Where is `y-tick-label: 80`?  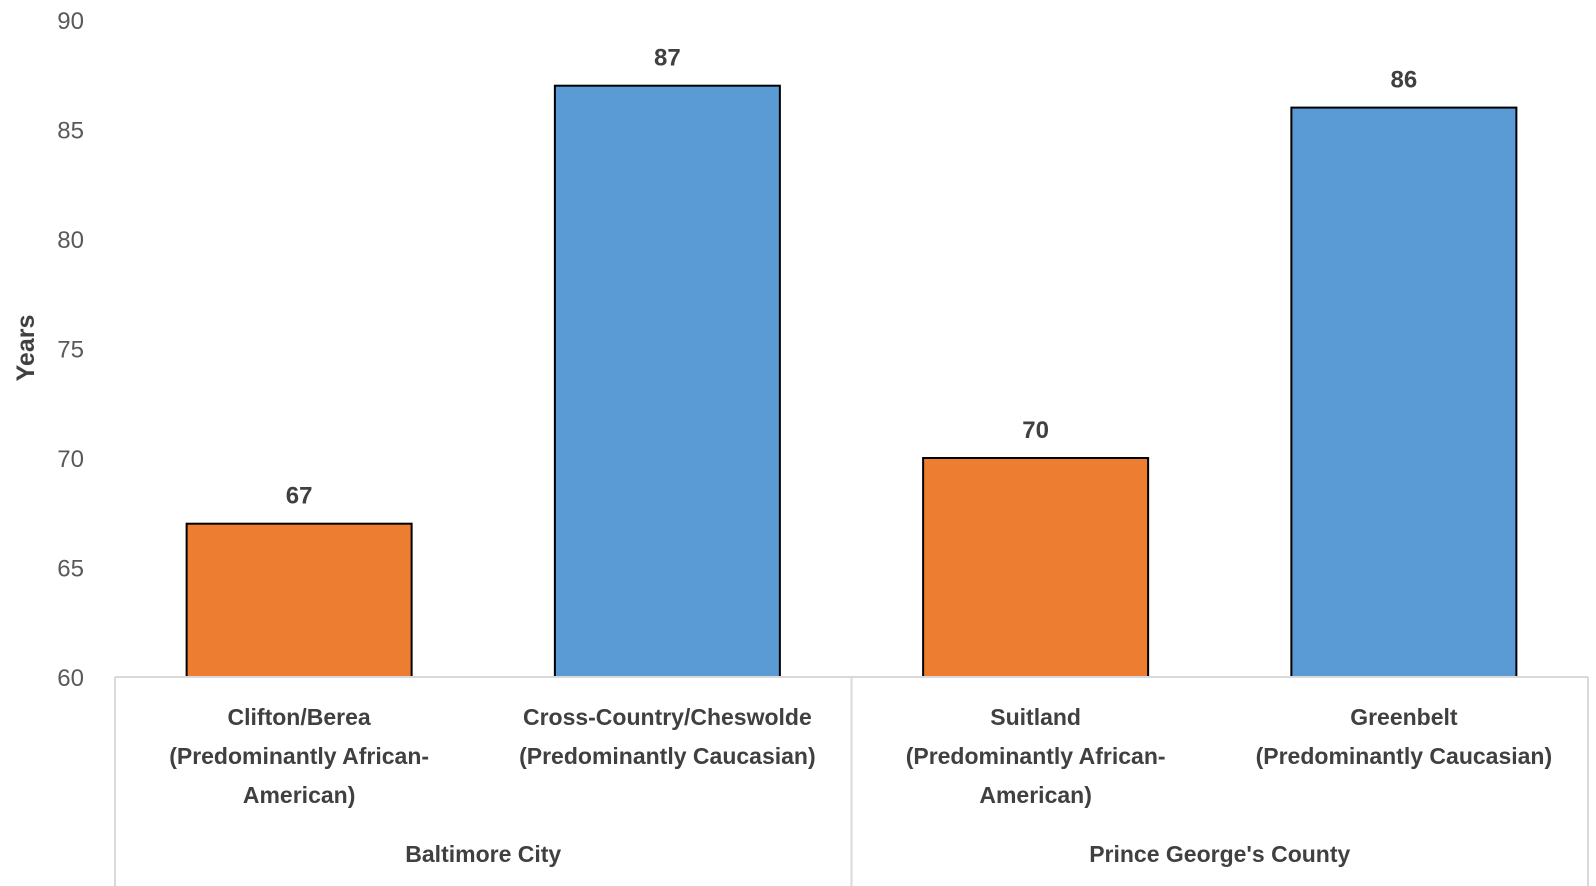
y-tick-label: 80 is located at coordinates (70, 240).